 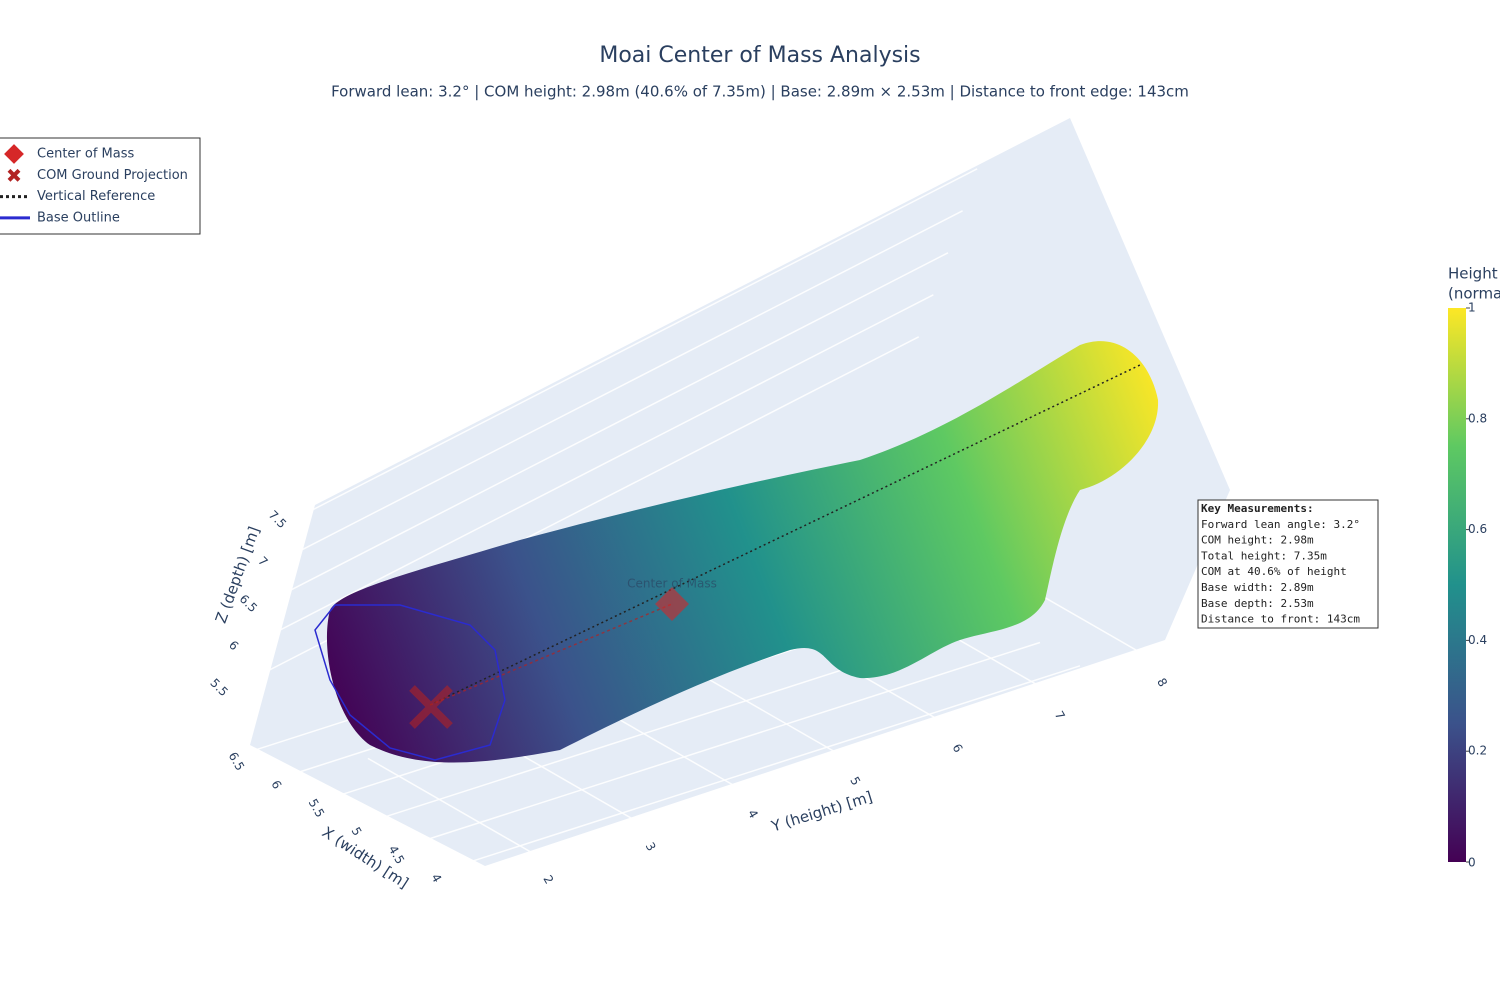 I want to click on colorbar, so click(x=1457, y=585).